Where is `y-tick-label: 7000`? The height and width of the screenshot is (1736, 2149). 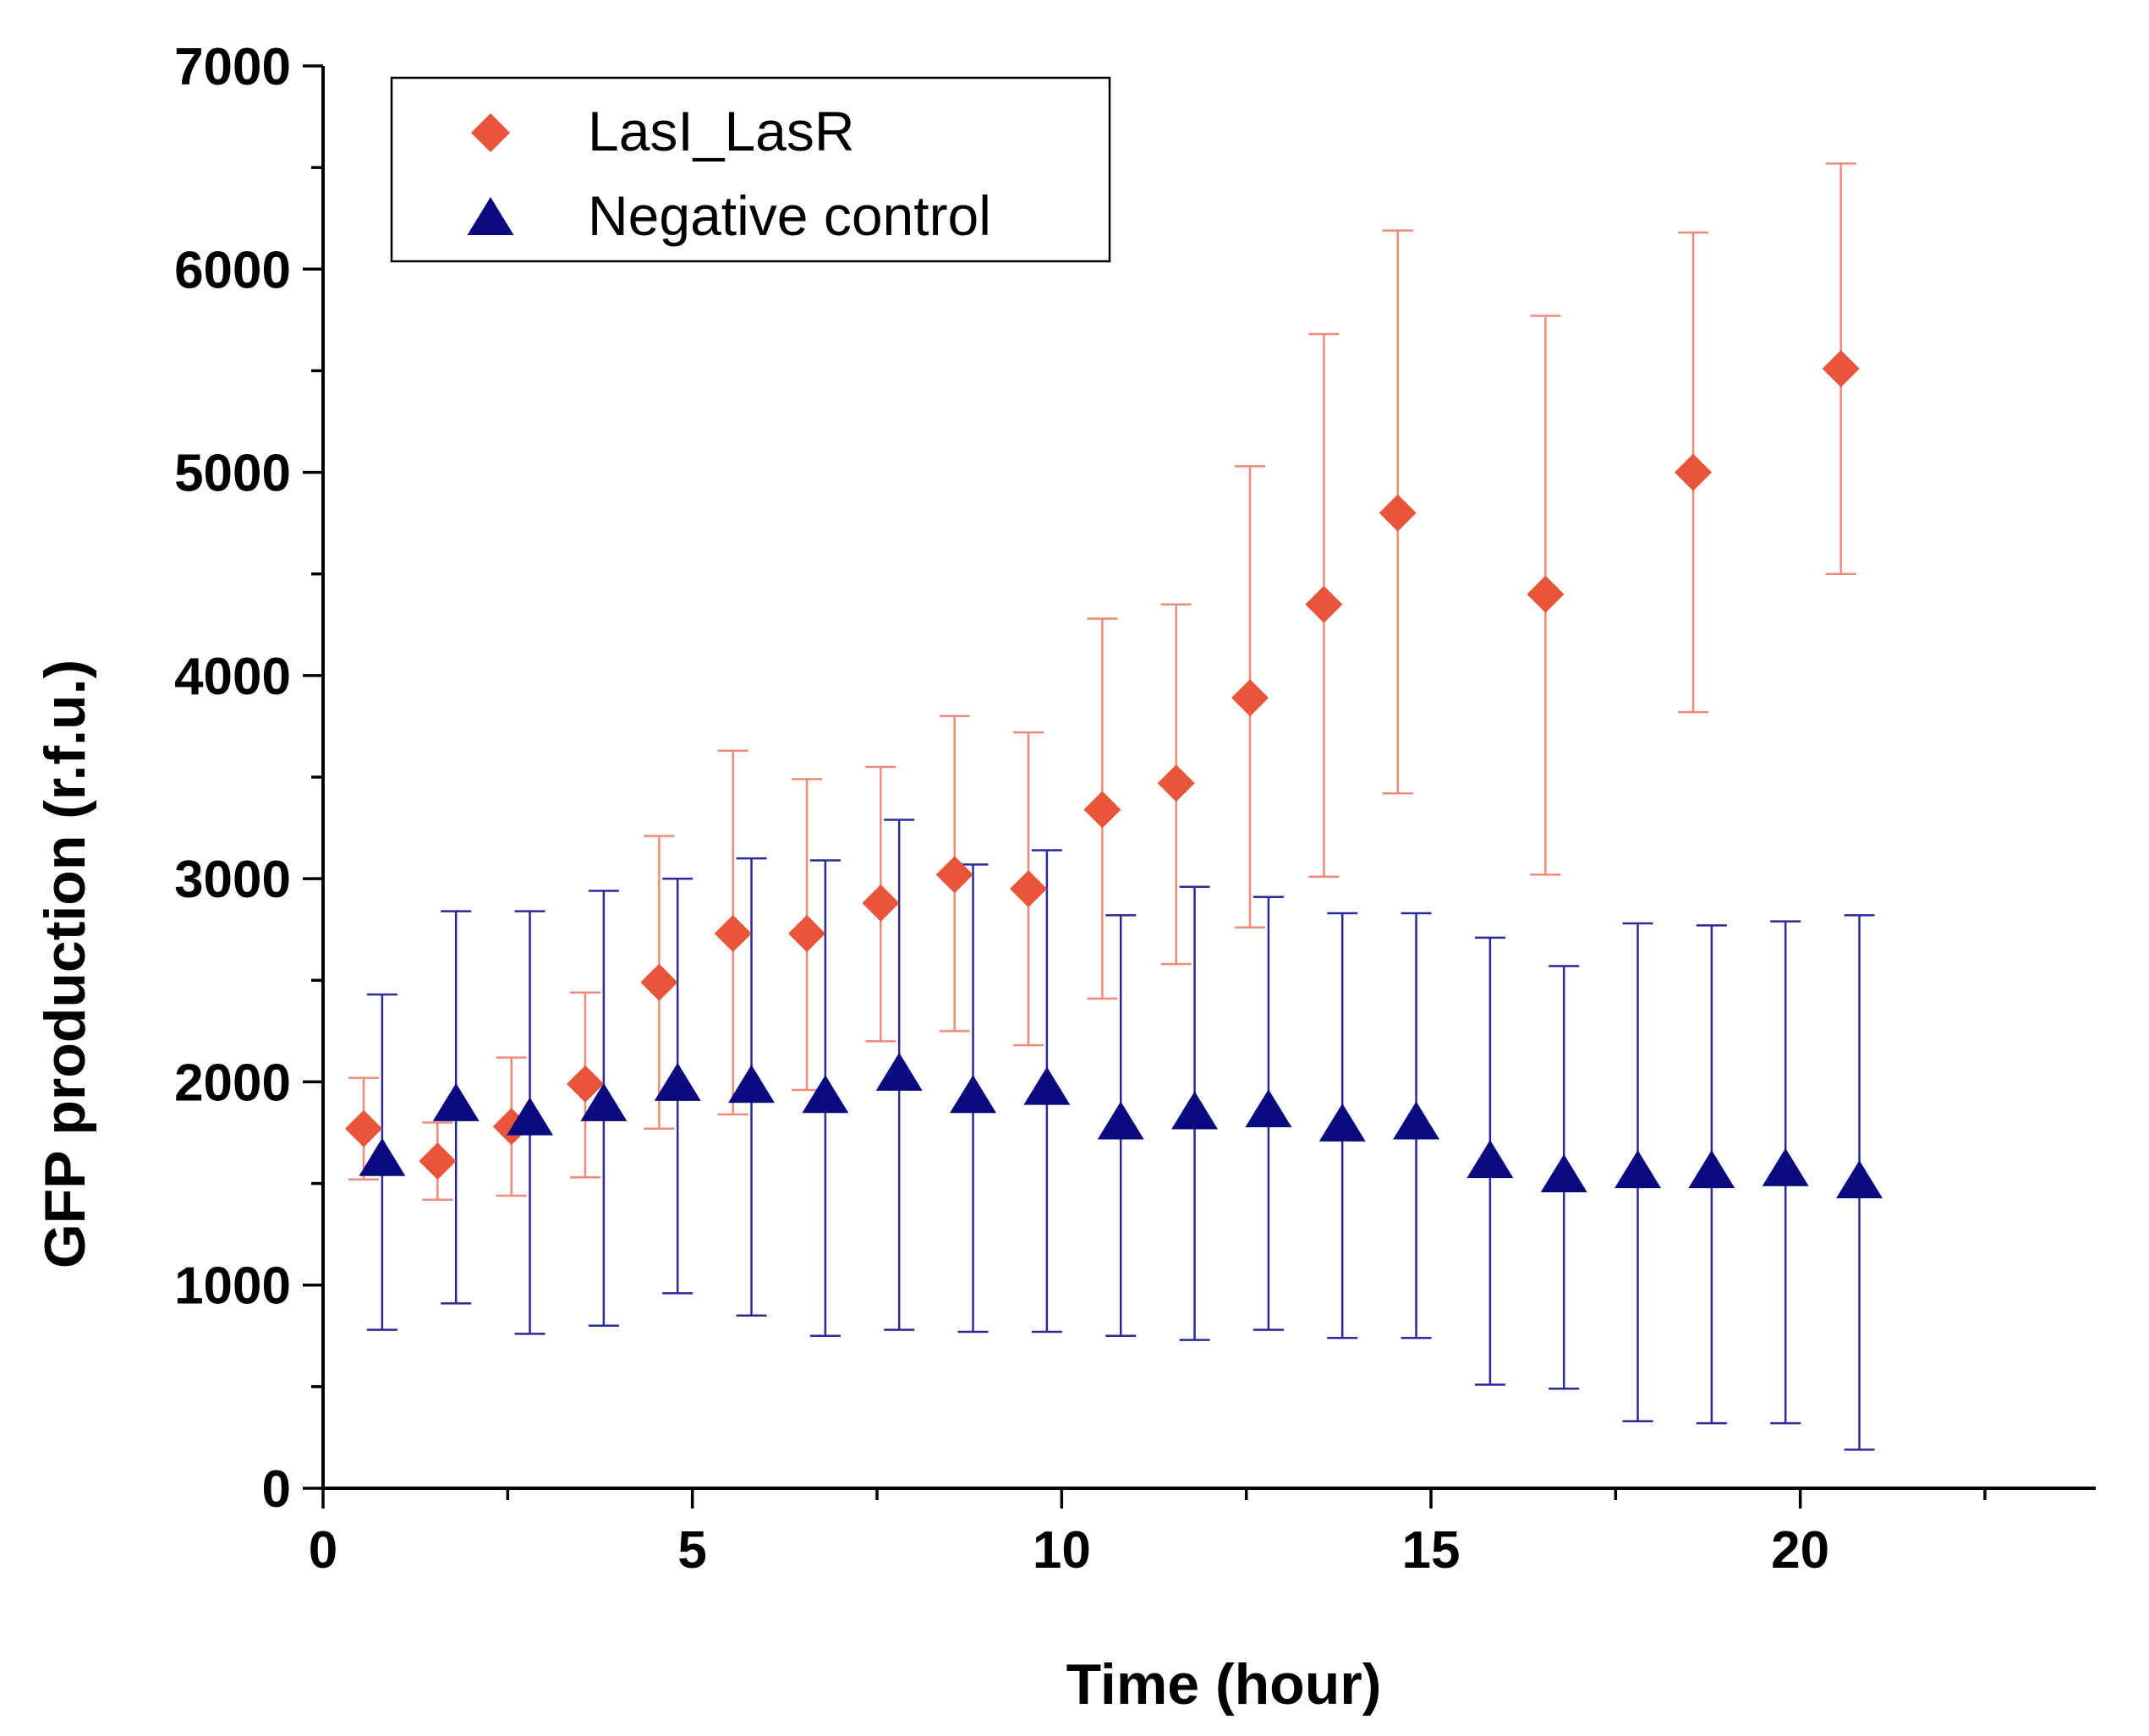
y-tick-label: 7000 is located at coordinates (232, 67).